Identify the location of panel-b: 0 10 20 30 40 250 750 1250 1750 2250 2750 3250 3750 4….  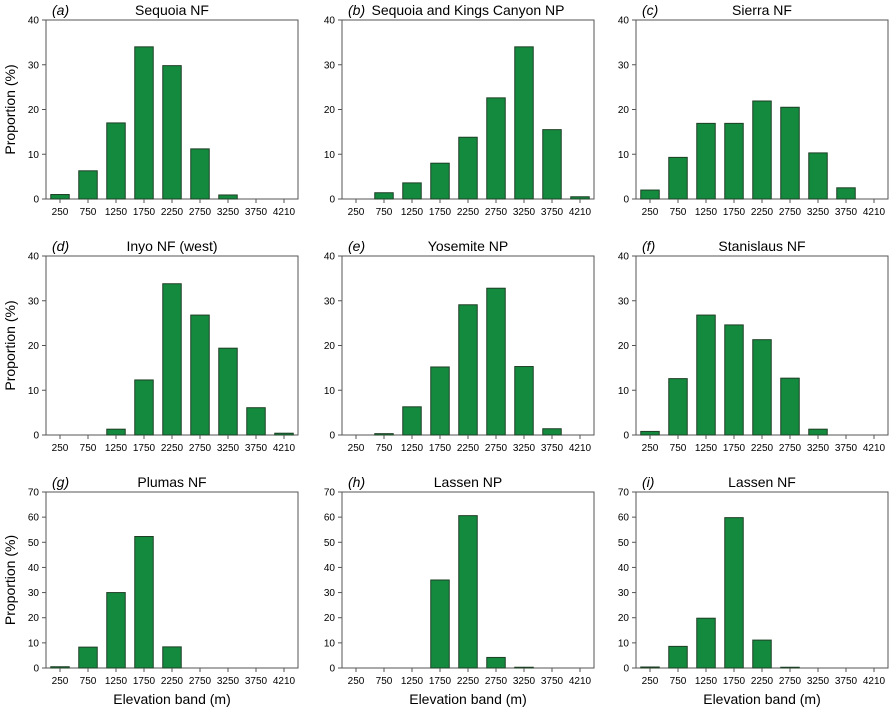
(459, 110).